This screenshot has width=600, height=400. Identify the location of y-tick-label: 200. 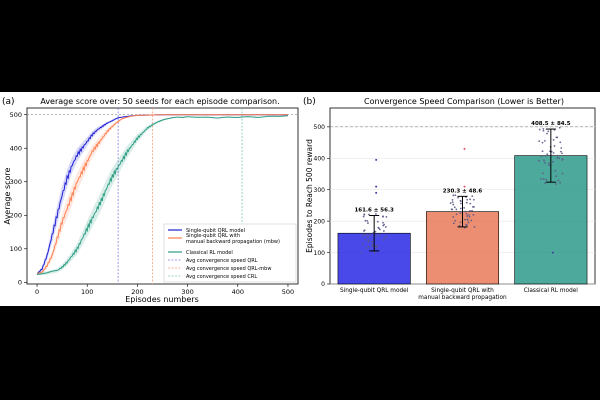
(16, 215).